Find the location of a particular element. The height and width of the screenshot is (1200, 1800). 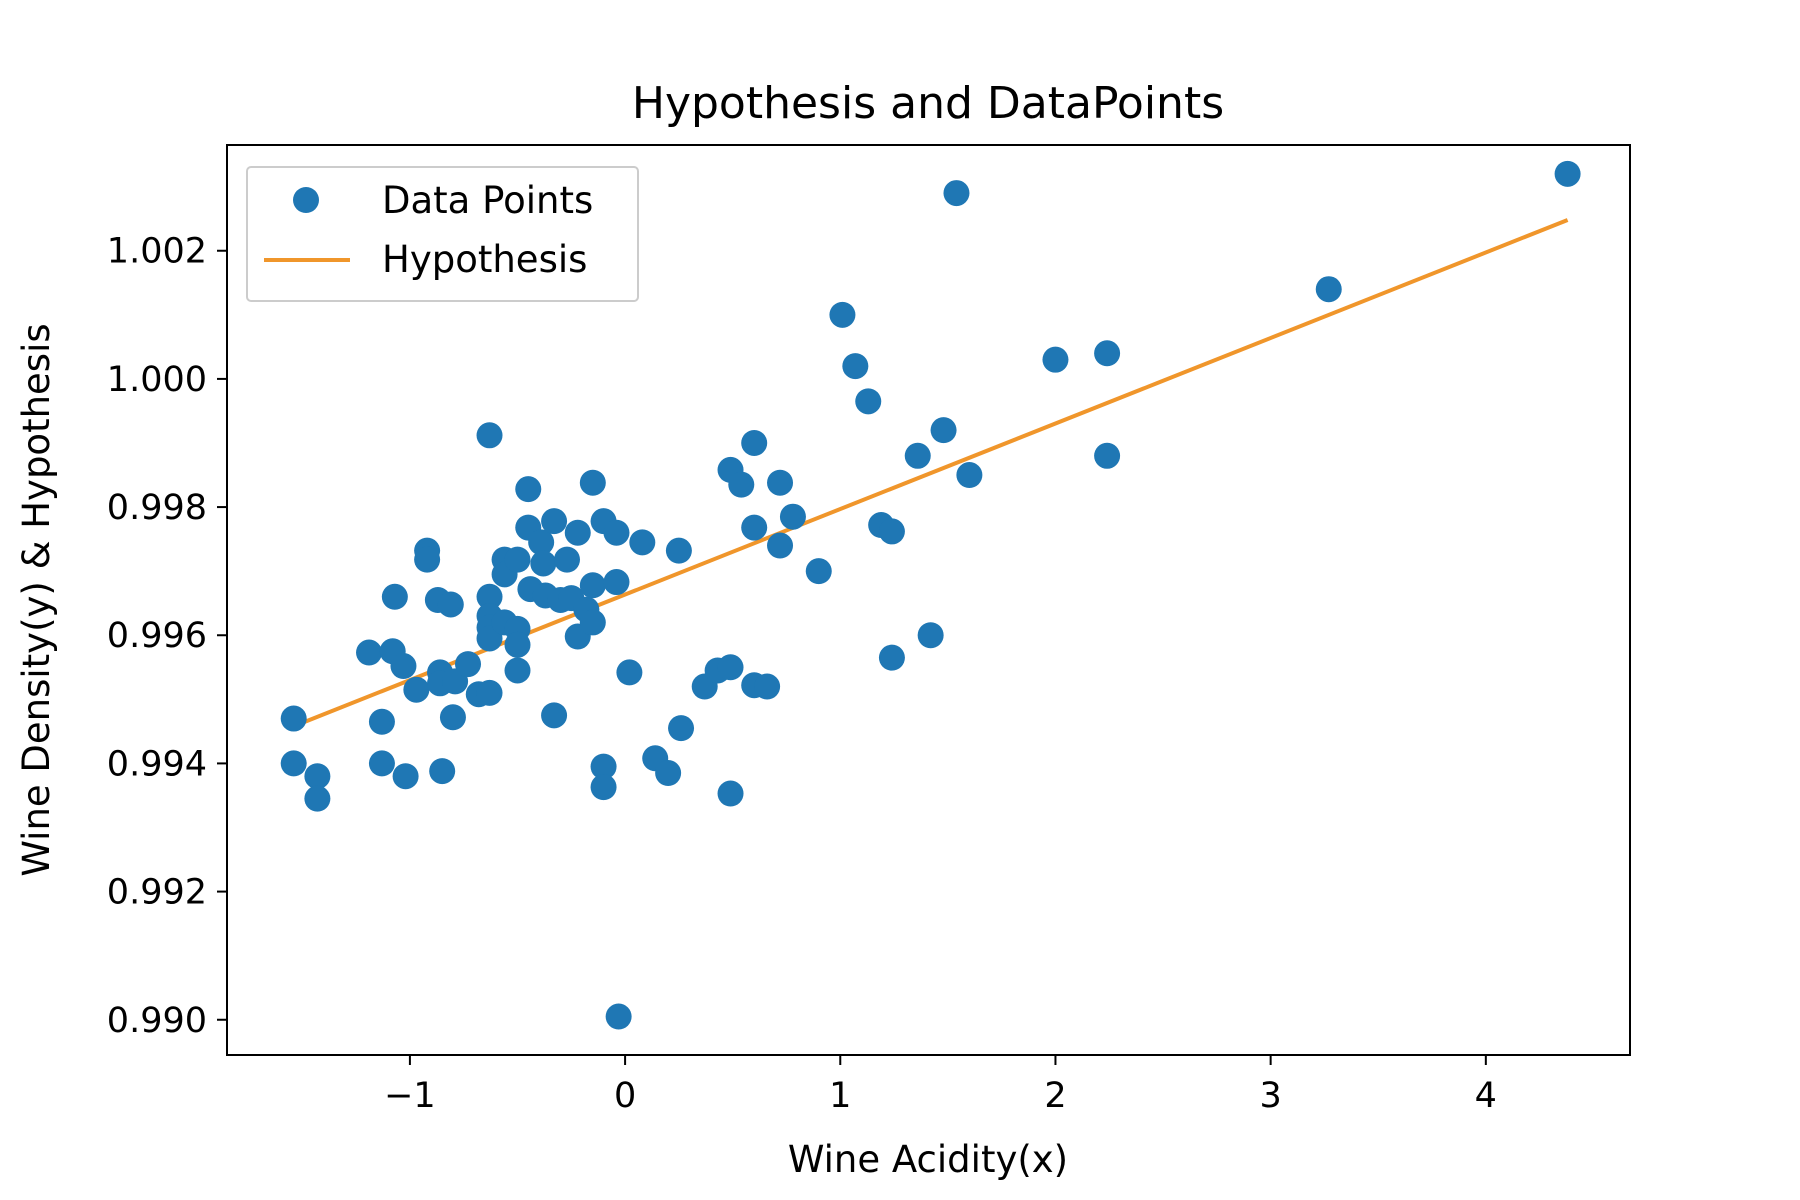

y-tick-label: 0.996 is located at coordinates (157, 636).